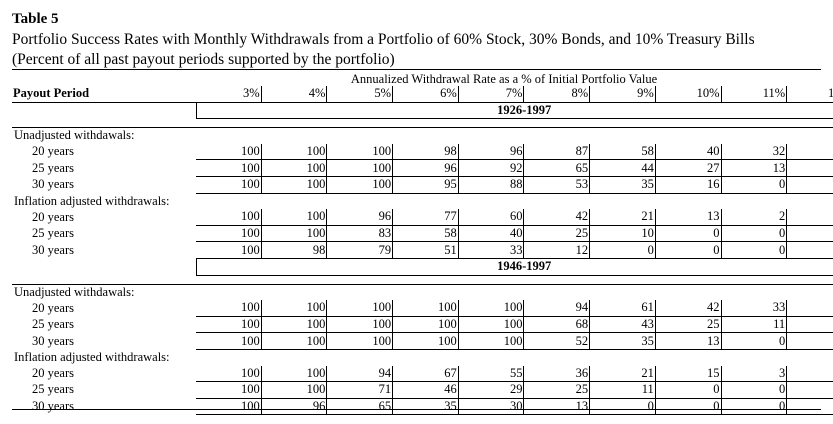  Describe the element at coordinates (422, 407) in the screenshot. I see `table-row: 30 years10096653530130000` at that location.